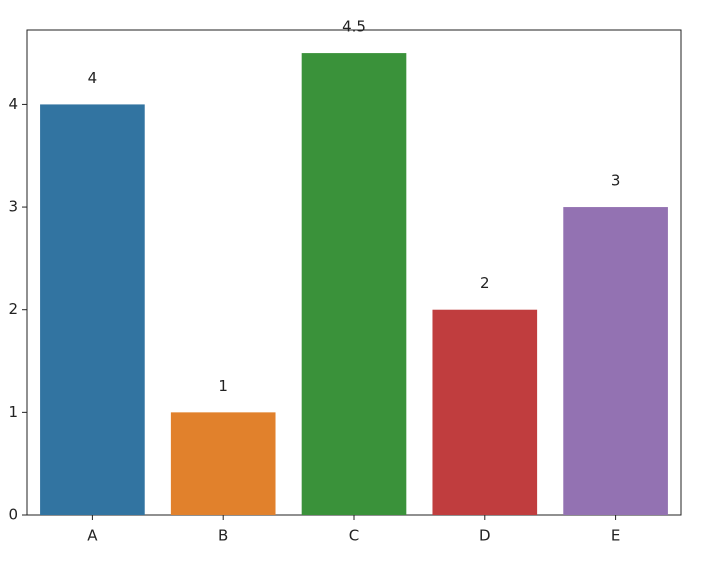 The image size is (715, 563). What do you see at coordinates (616, 181) in the screenshot?
I see `value-label: 3` at bounding box center [616, 181].